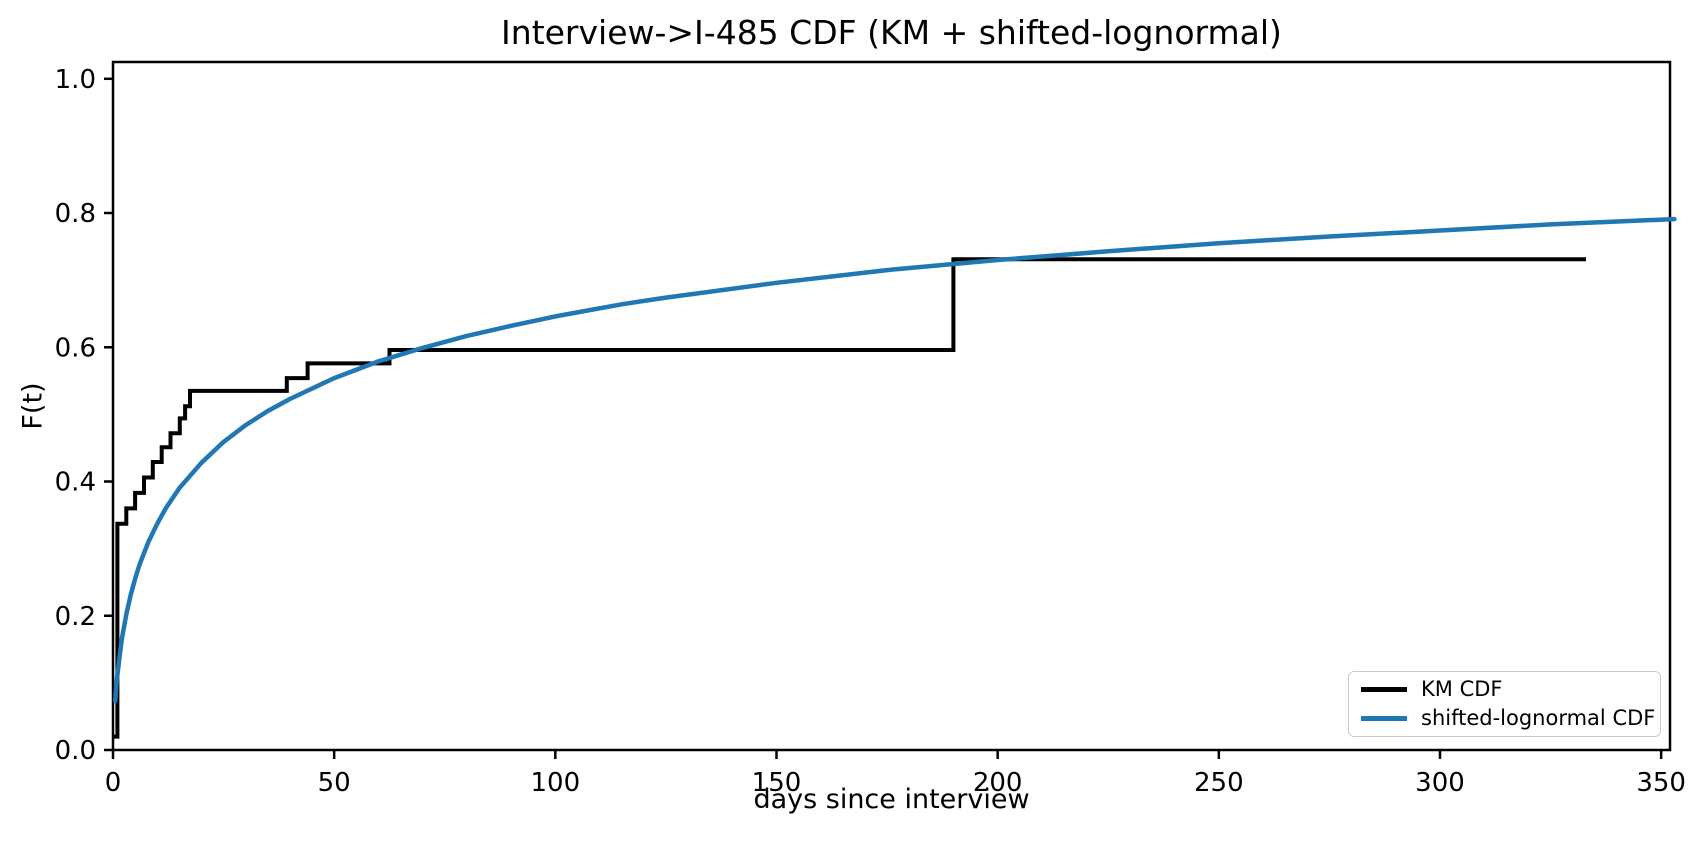  I want to click on x-tick-label: 100, so click(556, 783).